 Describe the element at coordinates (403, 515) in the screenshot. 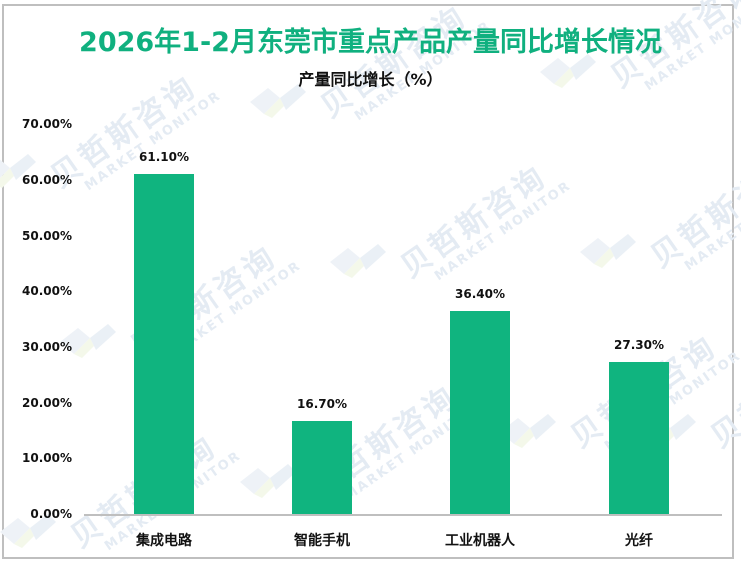

I see `x-axis-line` at that location.